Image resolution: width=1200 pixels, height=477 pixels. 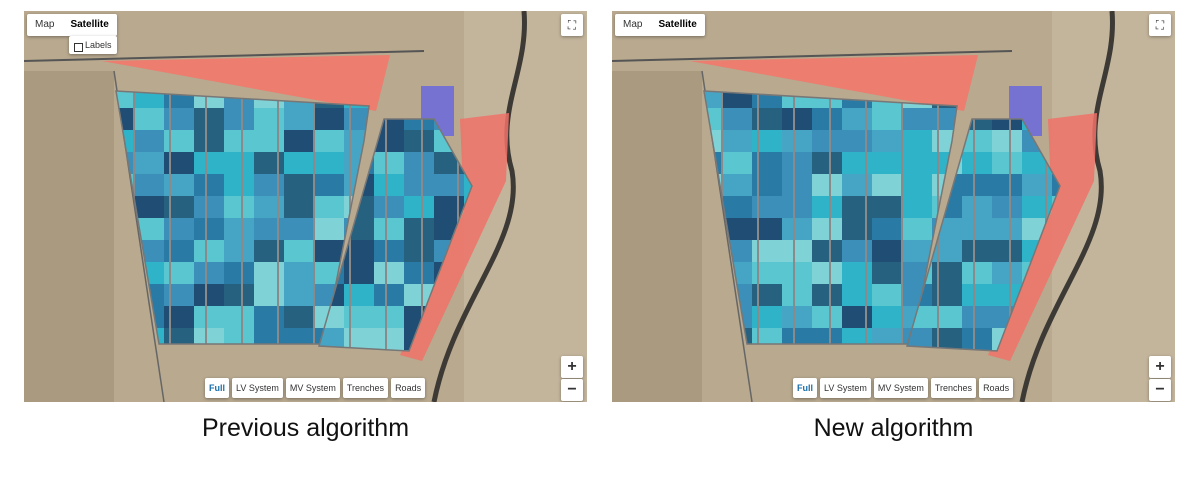 What do you see at coordinates (69, 236) in the screenshot?
I see `terrain-dark` at bounding box center [69, 236].